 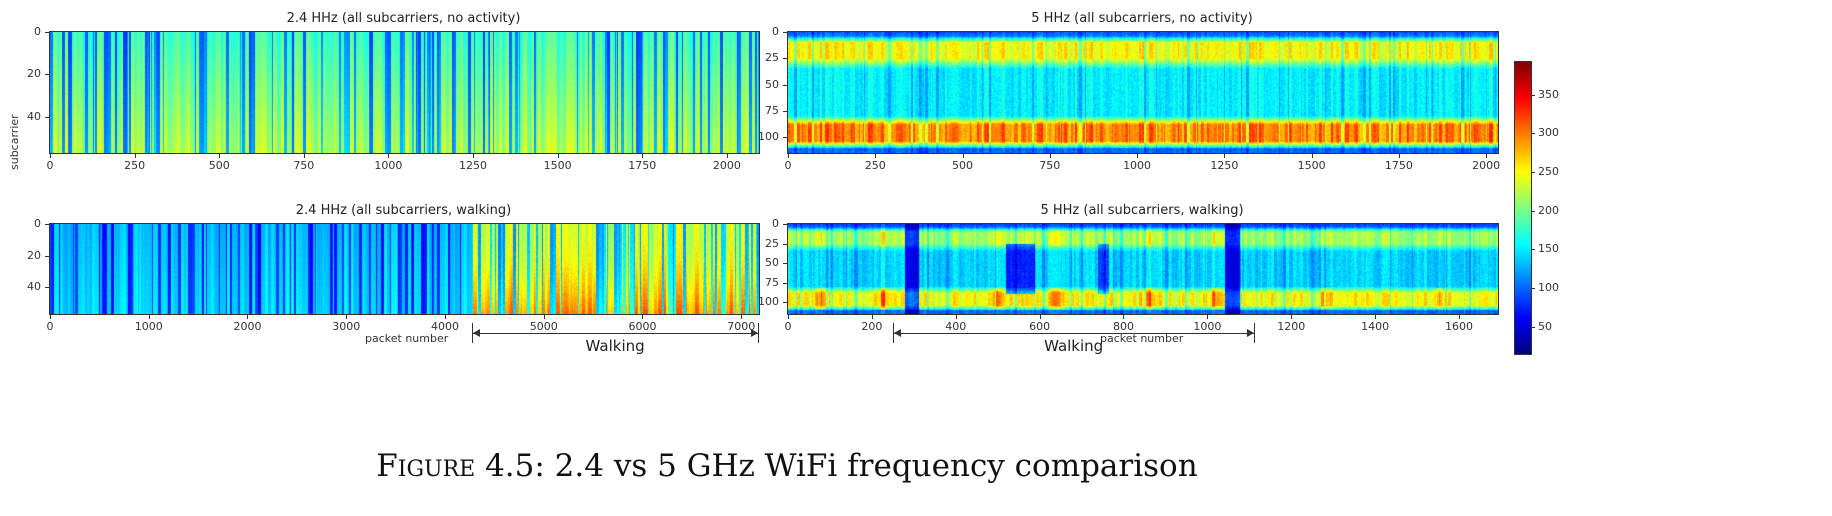 I want to click on colorbar-tick-label: 250, so click(x=1548, y=171).